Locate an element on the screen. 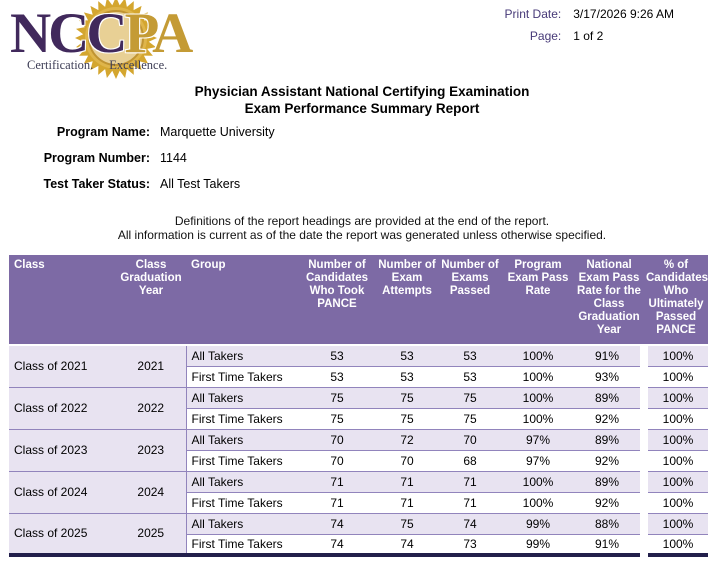 The height and width of the screenshot is (575, 724). program-number-row: Program Number: 1144 is located at coordinates (137, 158).